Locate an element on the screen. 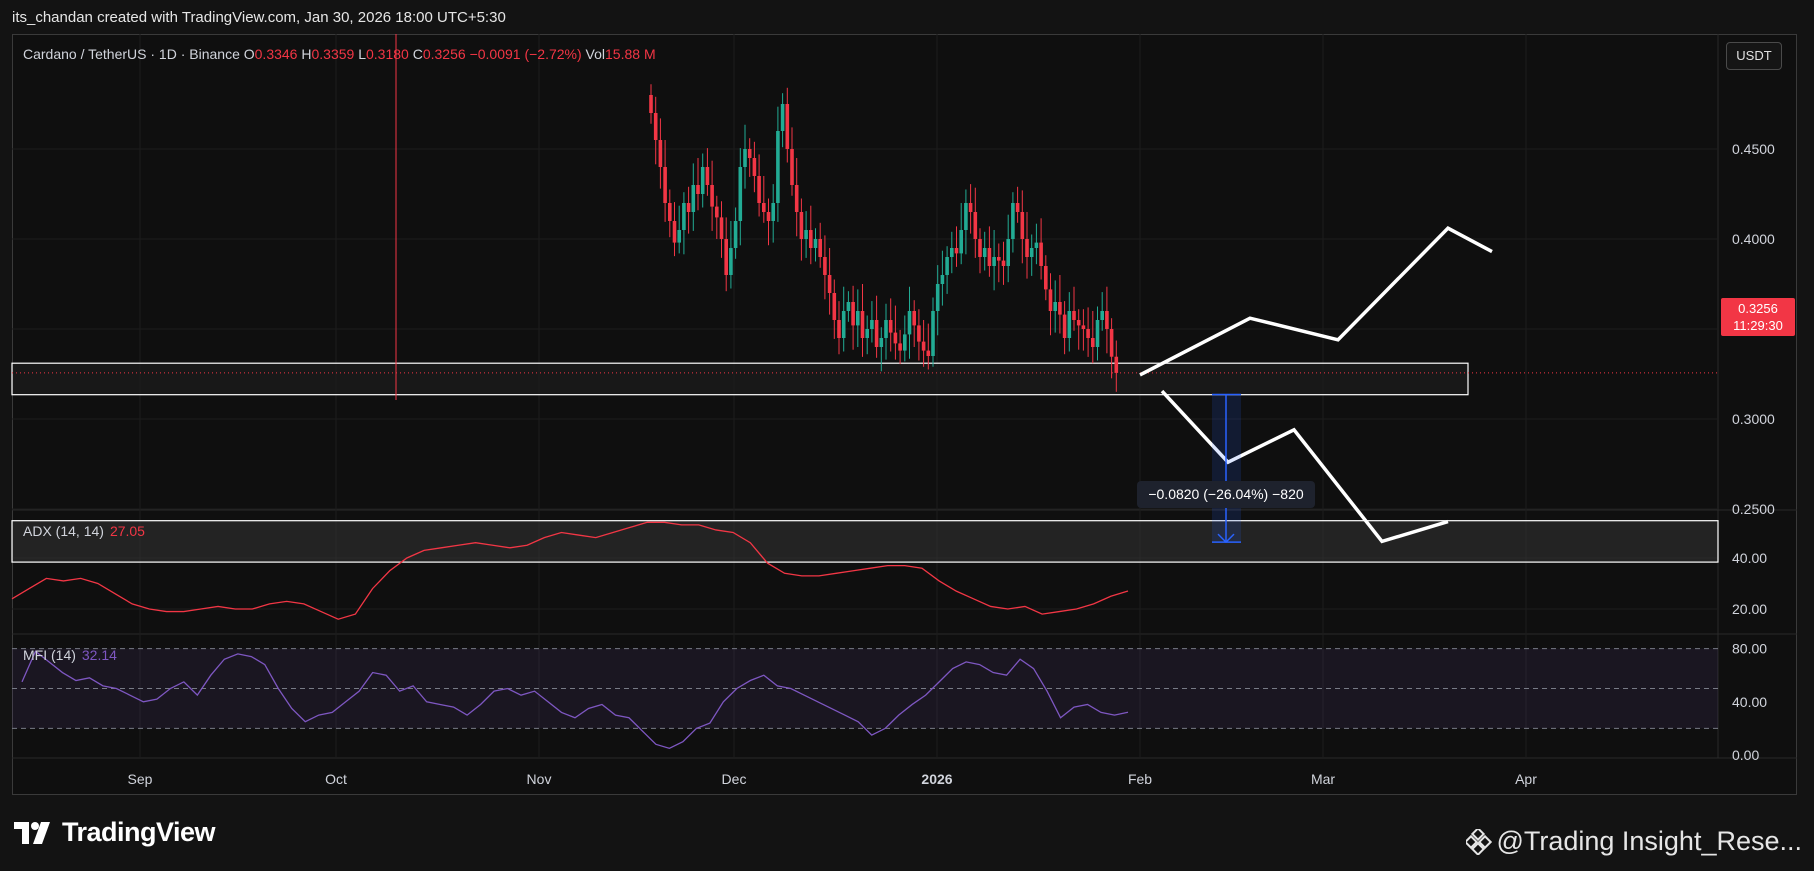 Image resolution: width=1814 pixels, height=871 pixels. symbol-name: Cardano / TetherUS · 1D · Binance is located at coordinates (131, 54).